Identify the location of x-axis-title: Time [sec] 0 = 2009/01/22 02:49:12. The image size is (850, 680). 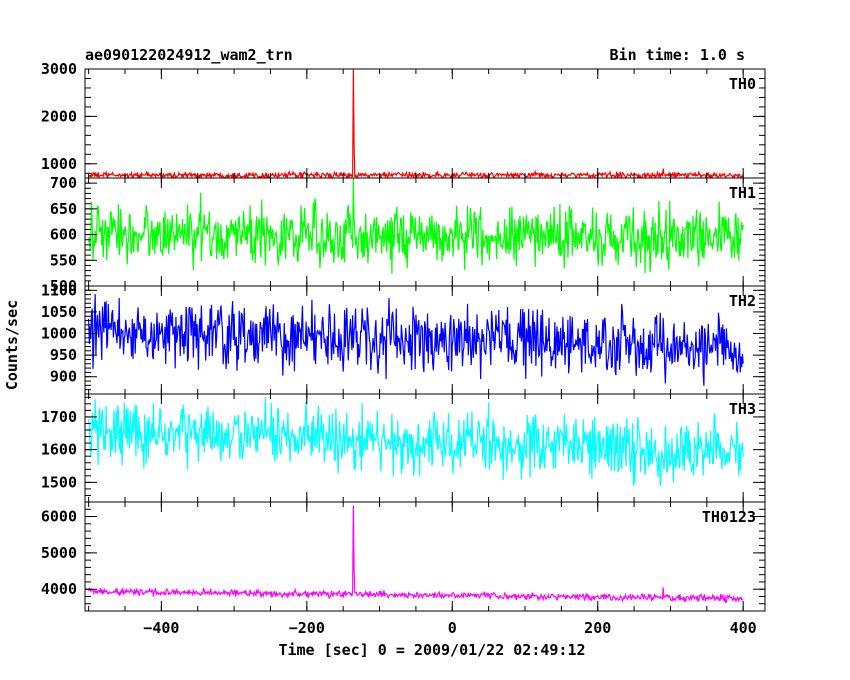
(431, 650).